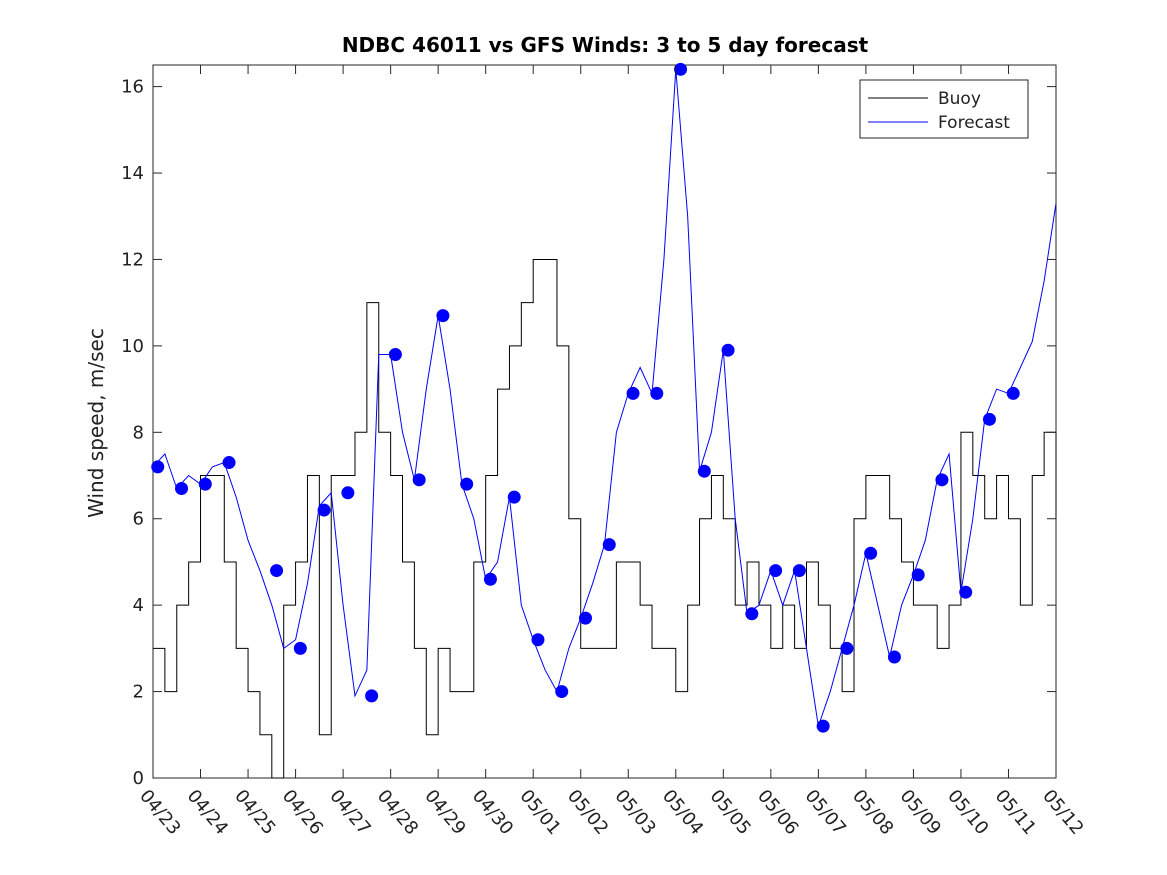 This screenshot has width=1167, height=875. What do you see at coordinates (132, 173) in the screenshot?
I see `y-tick-label: 14` at bounding box center [132, 173].